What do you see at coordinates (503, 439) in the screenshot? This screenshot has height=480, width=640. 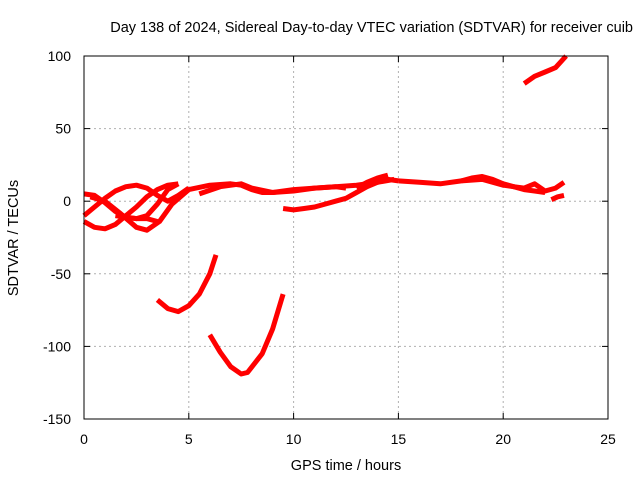 I see `x-tick-label: 20` at bounding box center [503, 439].